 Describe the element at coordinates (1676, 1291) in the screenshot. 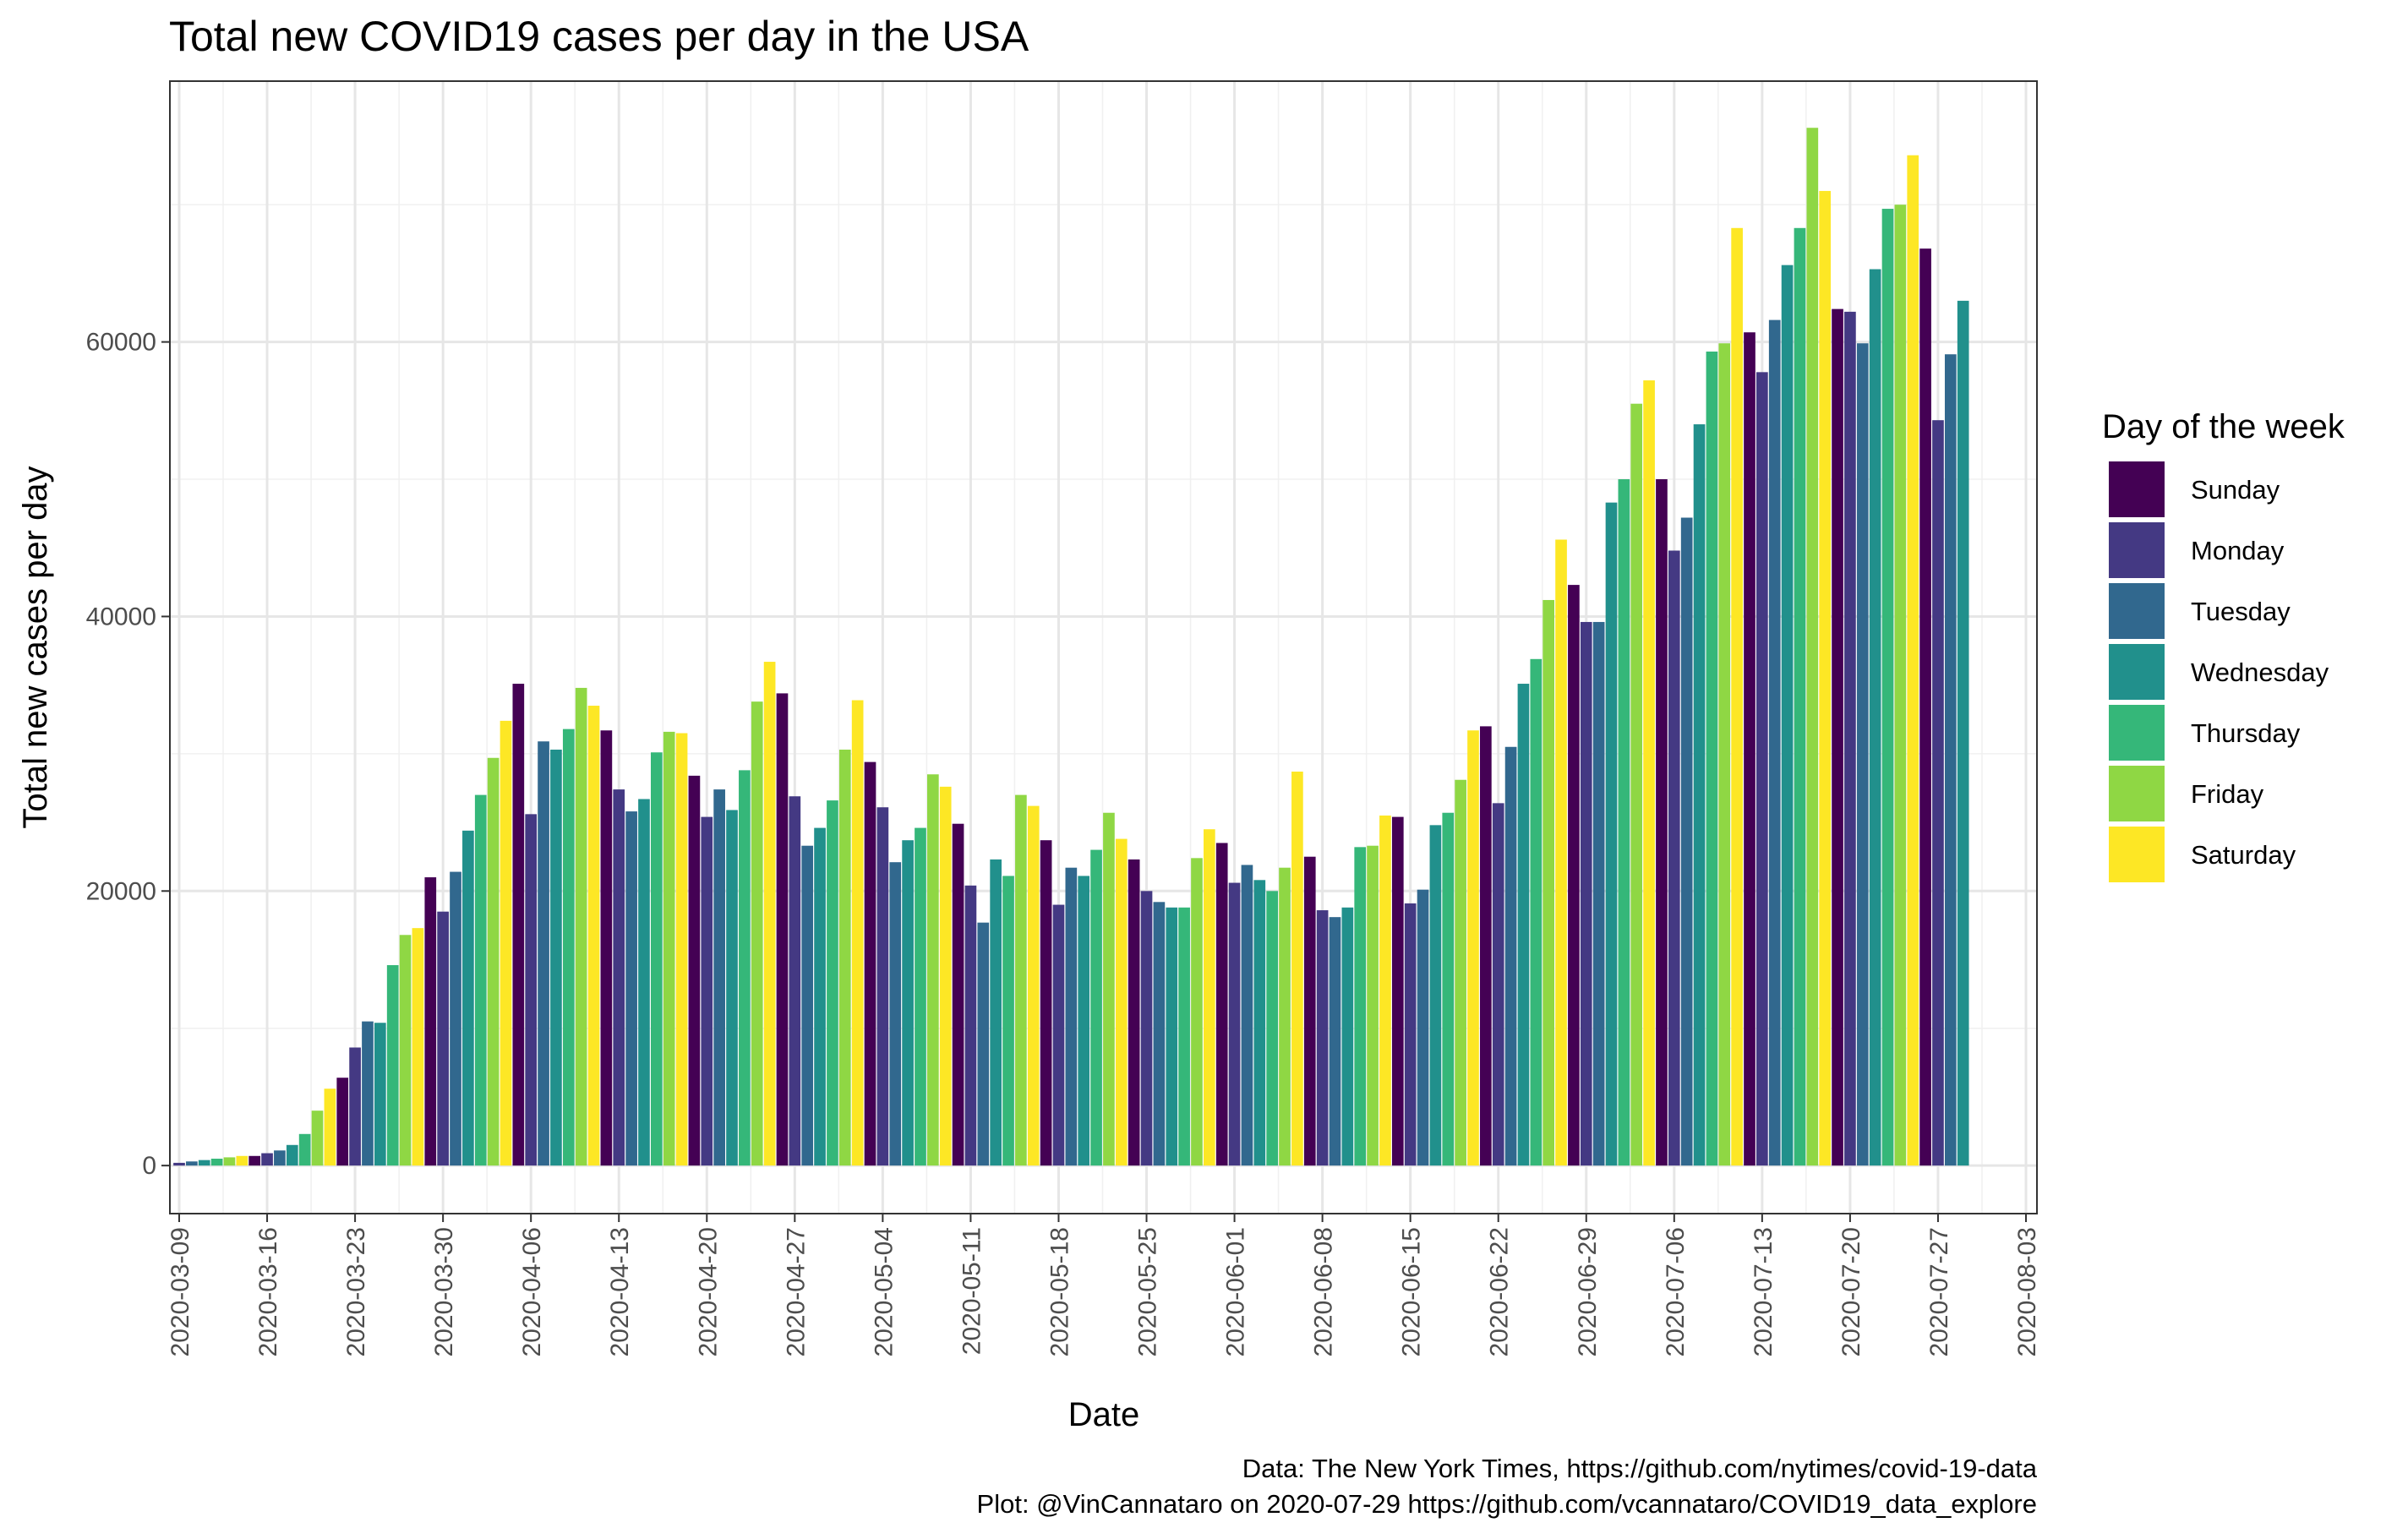

I see `x-tick-label: 2020-07-06` at that location.